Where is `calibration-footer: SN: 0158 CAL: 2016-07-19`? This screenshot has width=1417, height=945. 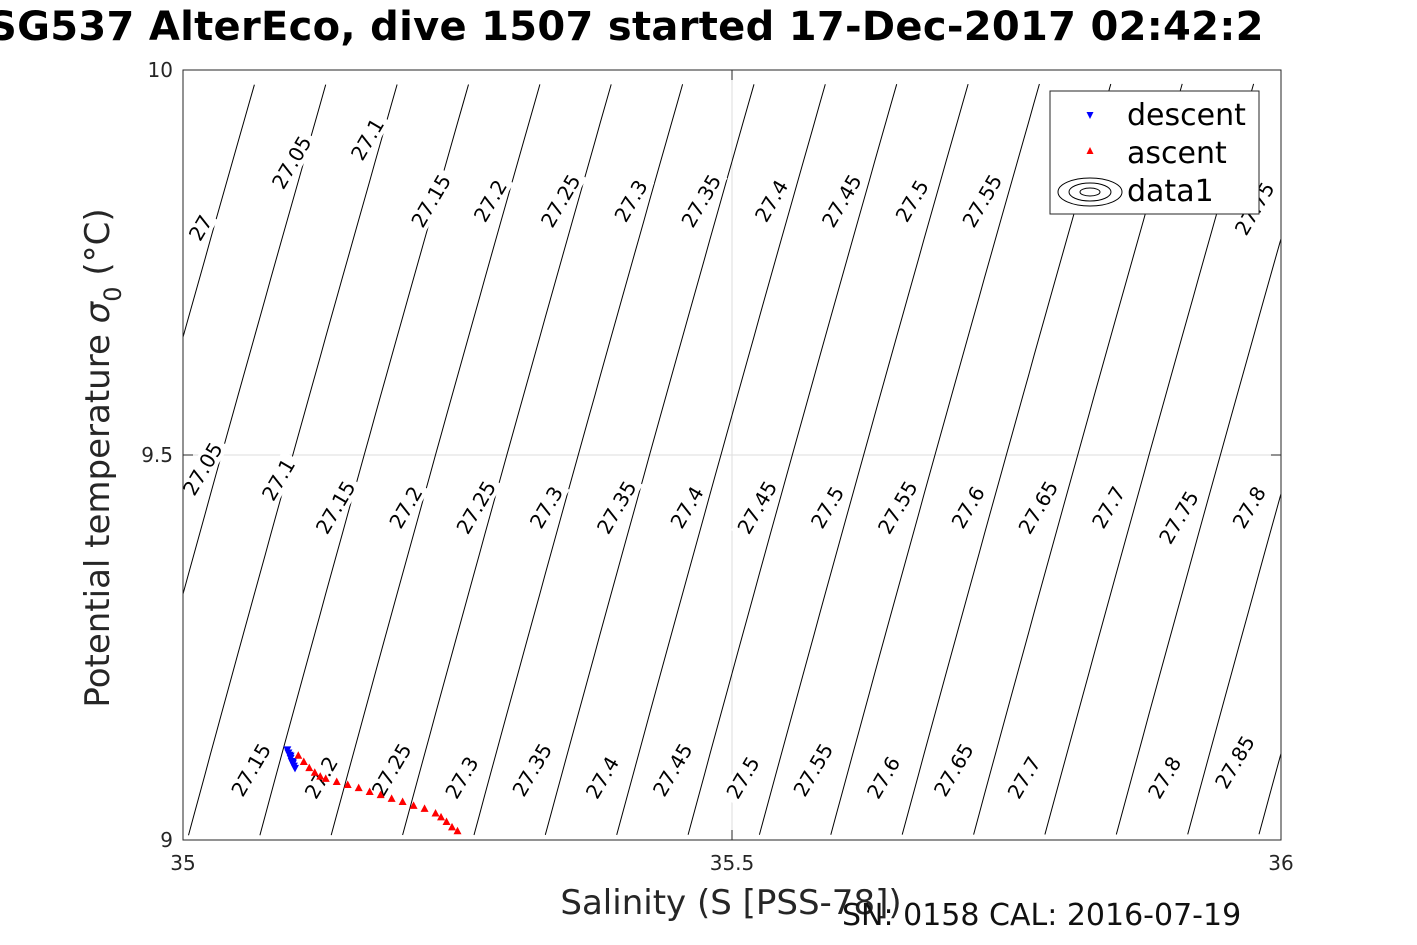
calibration-footer: SN: 0158 CAL: 2016-07-19 is located at coordinates (1042, 915).